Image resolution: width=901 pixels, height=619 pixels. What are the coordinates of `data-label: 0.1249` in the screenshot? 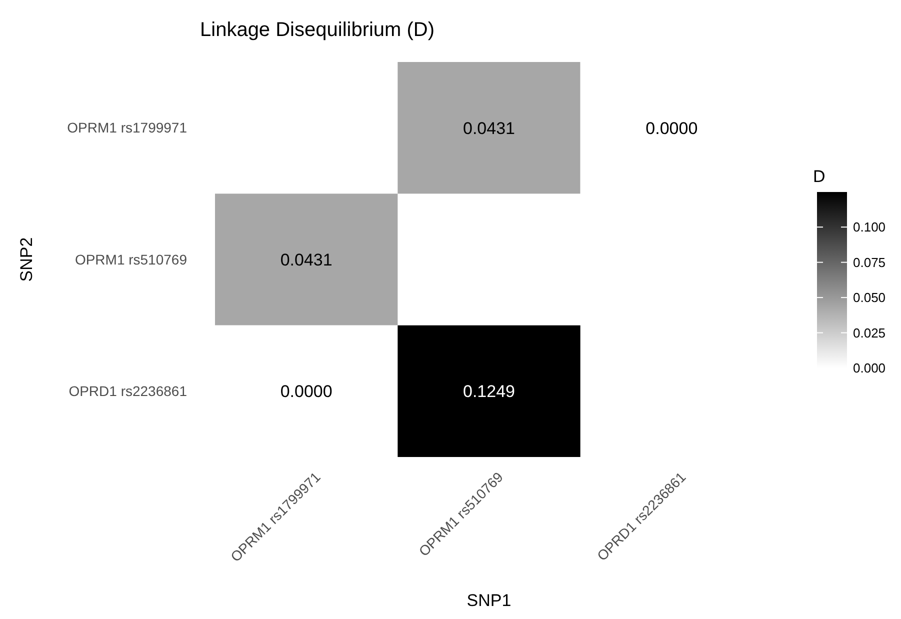 It's located at (489, 392).